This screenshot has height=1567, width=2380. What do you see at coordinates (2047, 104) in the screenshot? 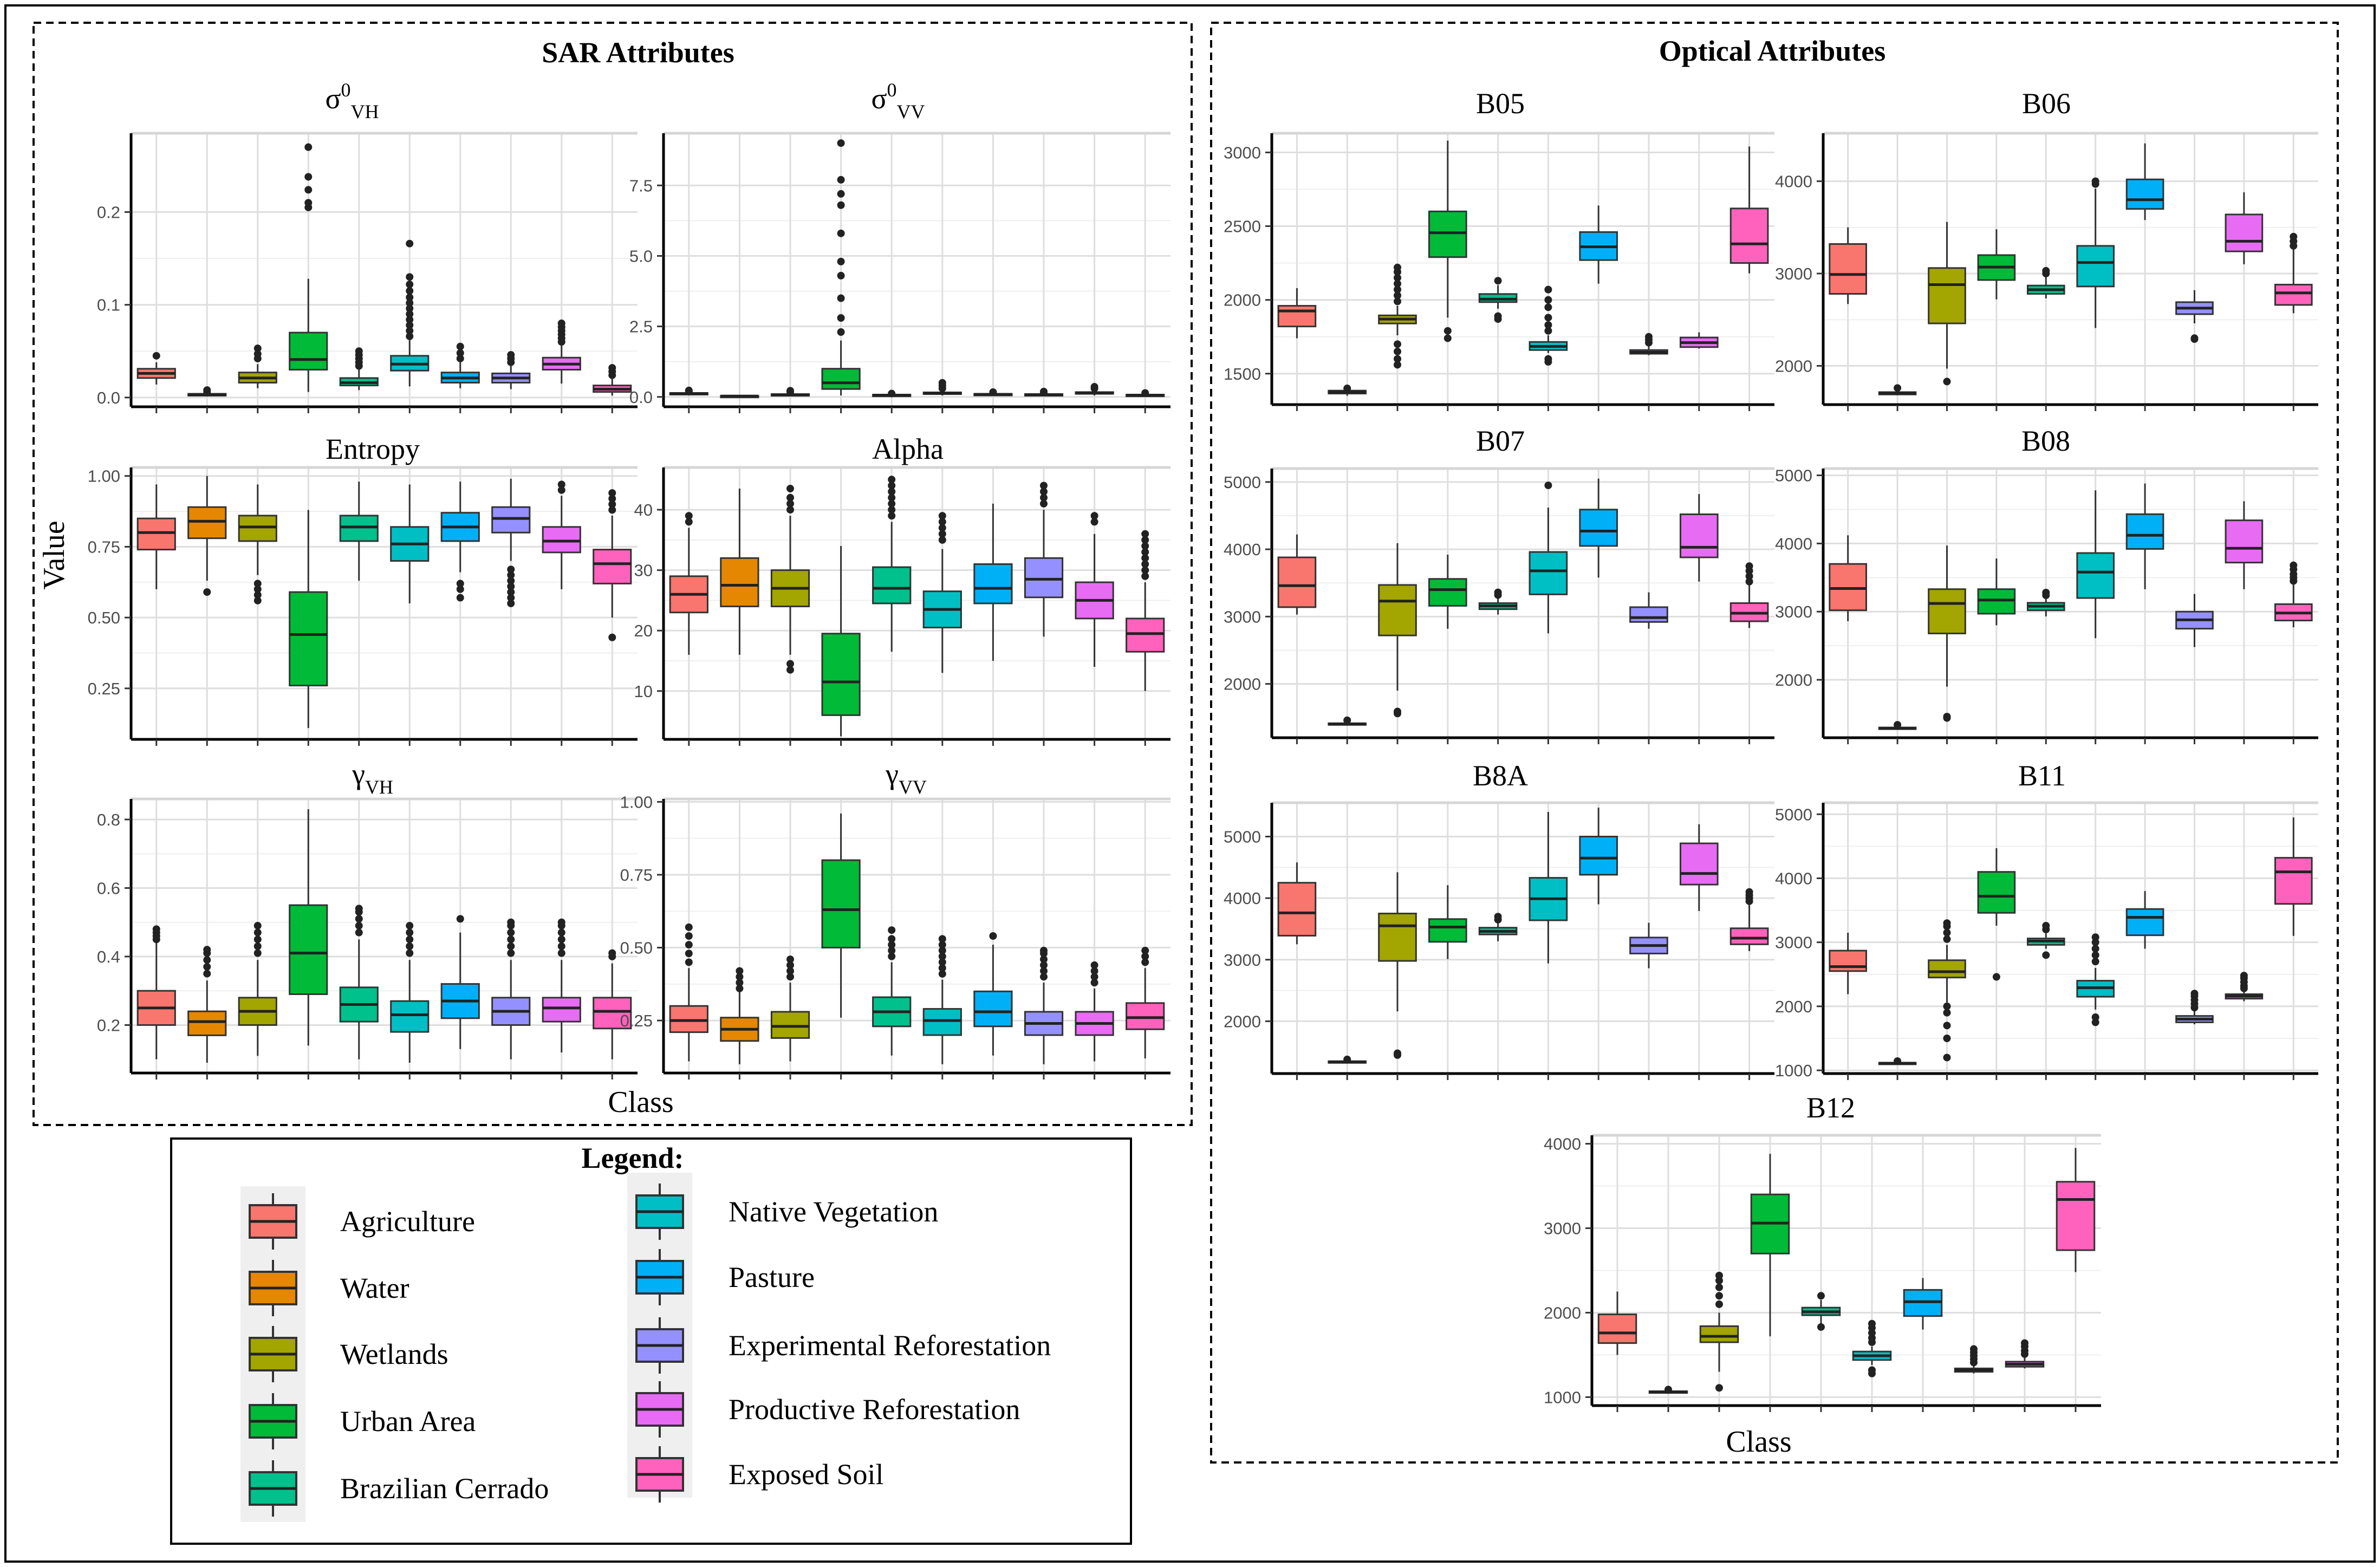
I see `panel-title: B06` at bounding box center [2047, 104].